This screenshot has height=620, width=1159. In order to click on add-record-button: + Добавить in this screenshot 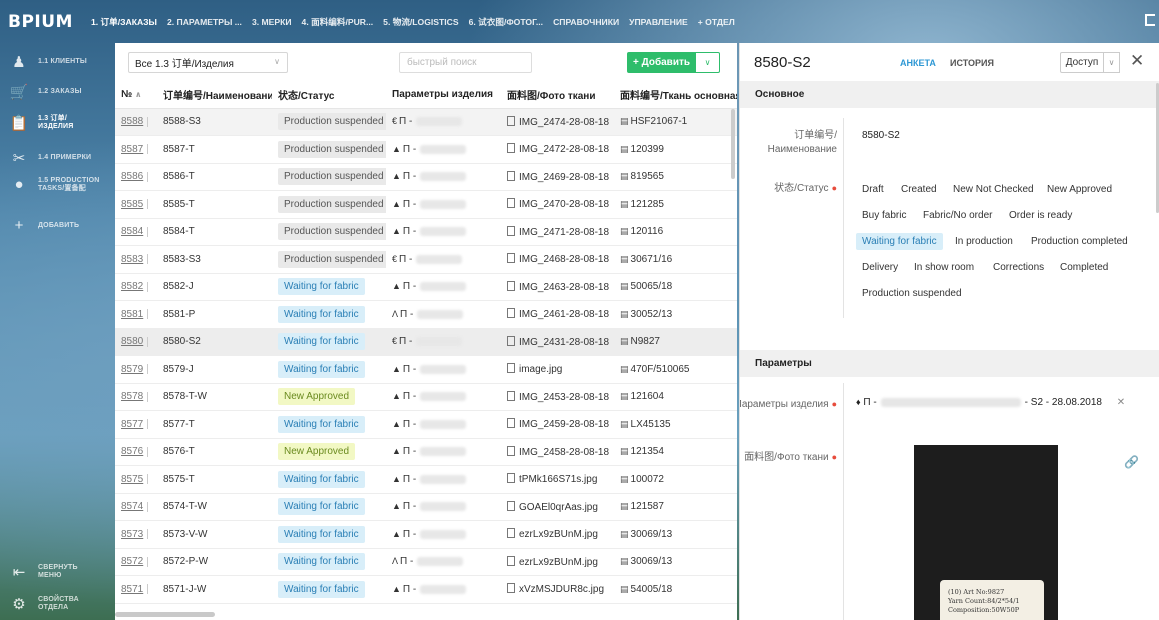, I will do `click(661, 62)`.